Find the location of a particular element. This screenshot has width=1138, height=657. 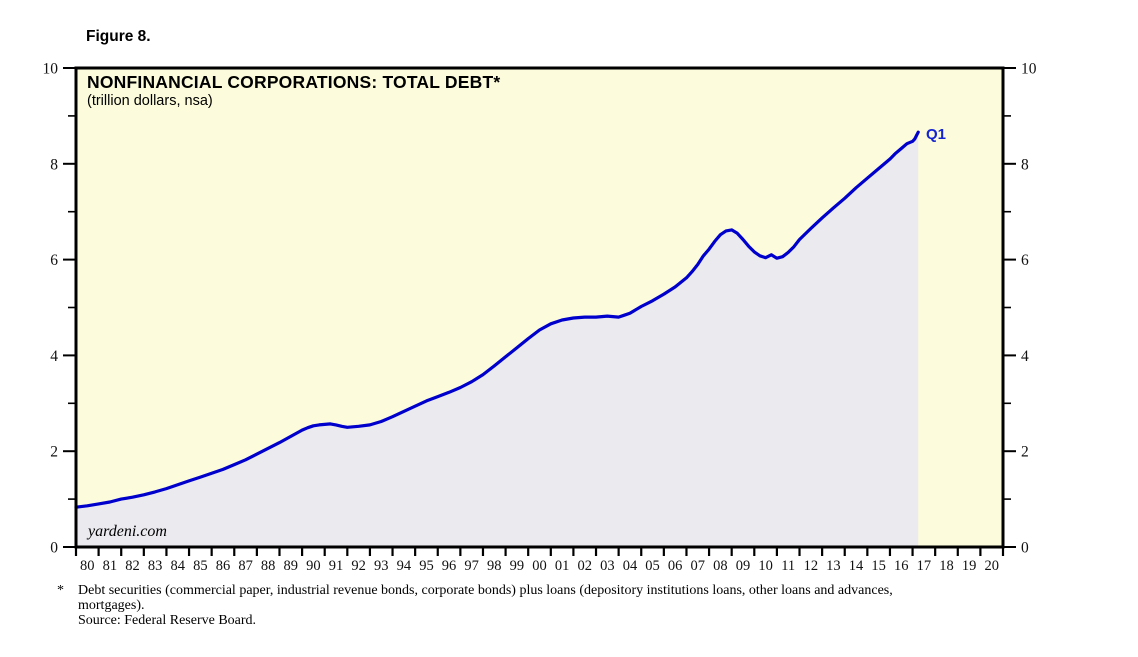

x-axis-year-label: 91 is located at coordinates (336, 566).